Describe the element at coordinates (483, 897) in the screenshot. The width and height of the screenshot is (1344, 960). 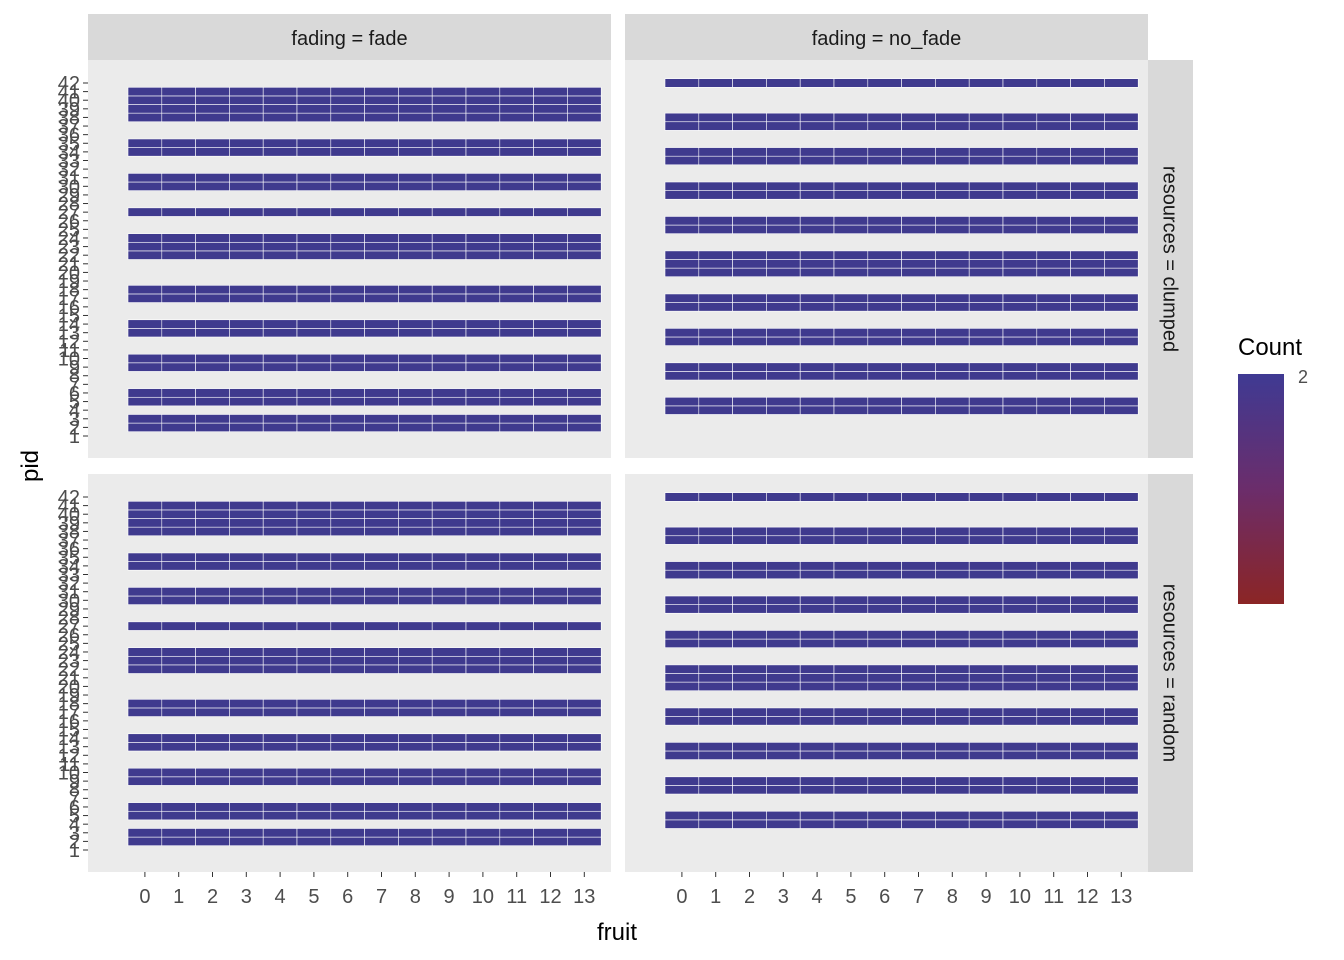
I see `x-tick-label: 10` at that location.